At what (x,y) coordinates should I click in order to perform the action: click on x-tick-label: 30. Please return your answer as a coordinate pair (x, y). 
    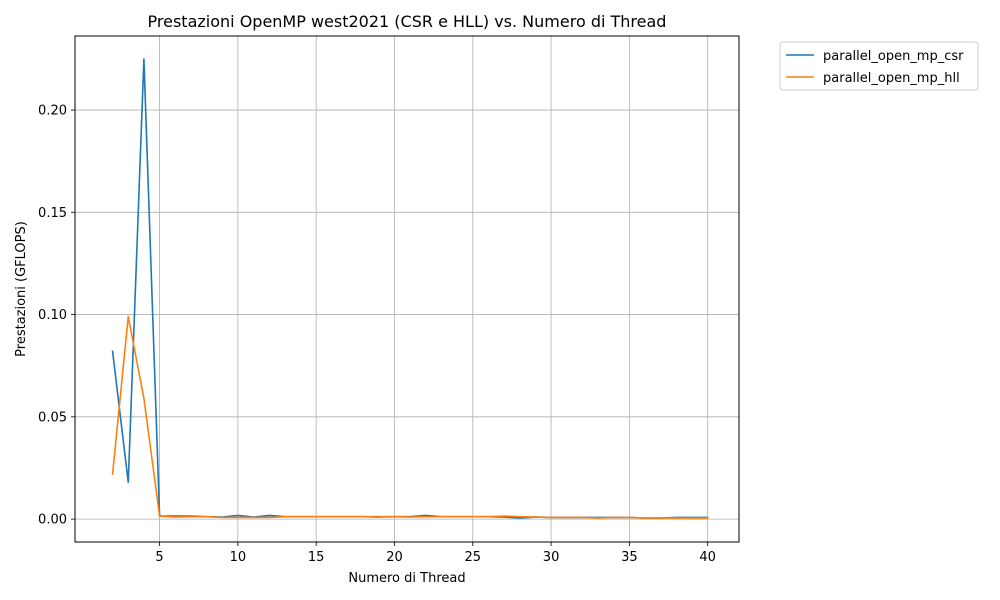
    Looking at the image, I should click on (551, 557).